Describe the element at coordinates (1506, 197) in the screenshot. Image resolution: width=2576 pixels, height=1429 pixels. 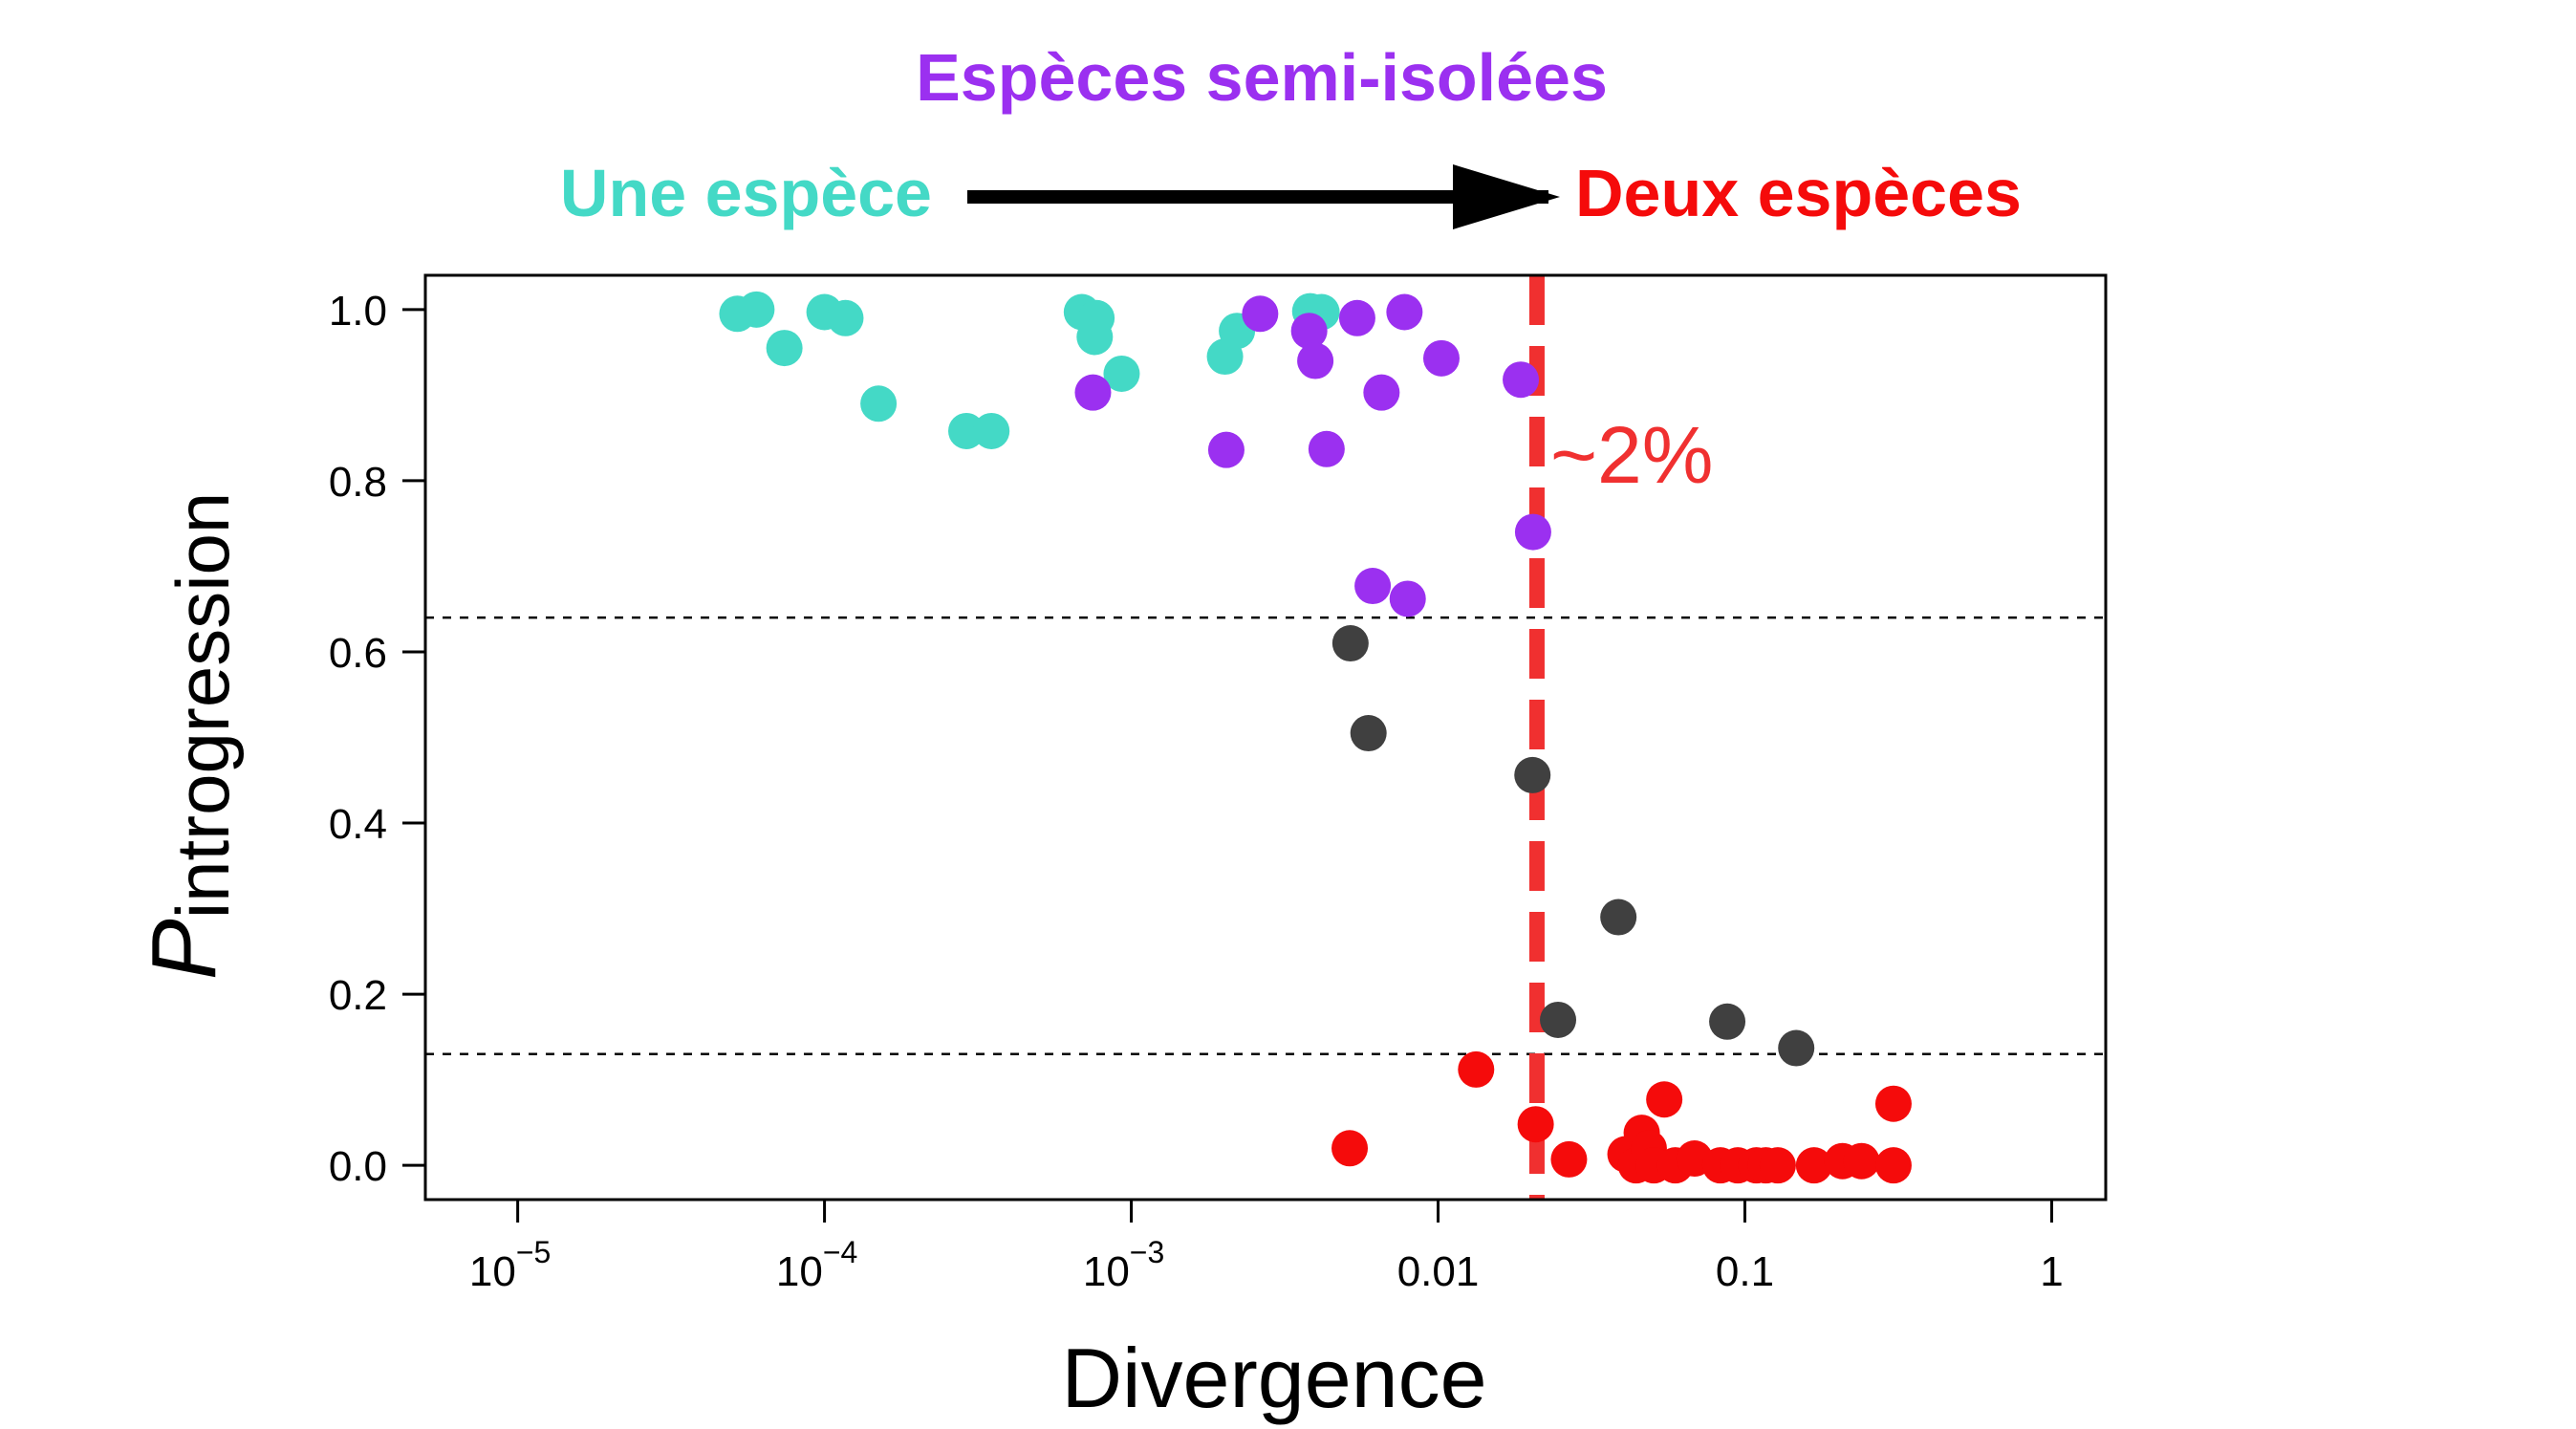
I see `header-arrowhead` at that location.